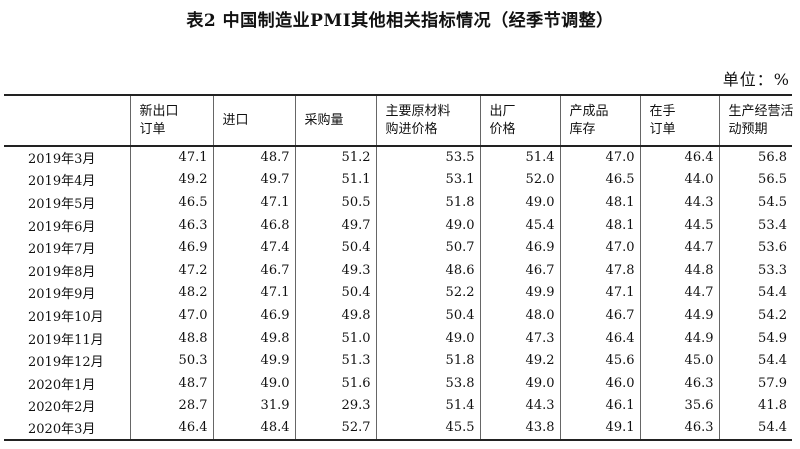 Image resolution: width=800 pixels, height=449 pixels. Describe the element at coordinates (679, 270) in the screenshot. I see `value-cell: 44.8` at that location.